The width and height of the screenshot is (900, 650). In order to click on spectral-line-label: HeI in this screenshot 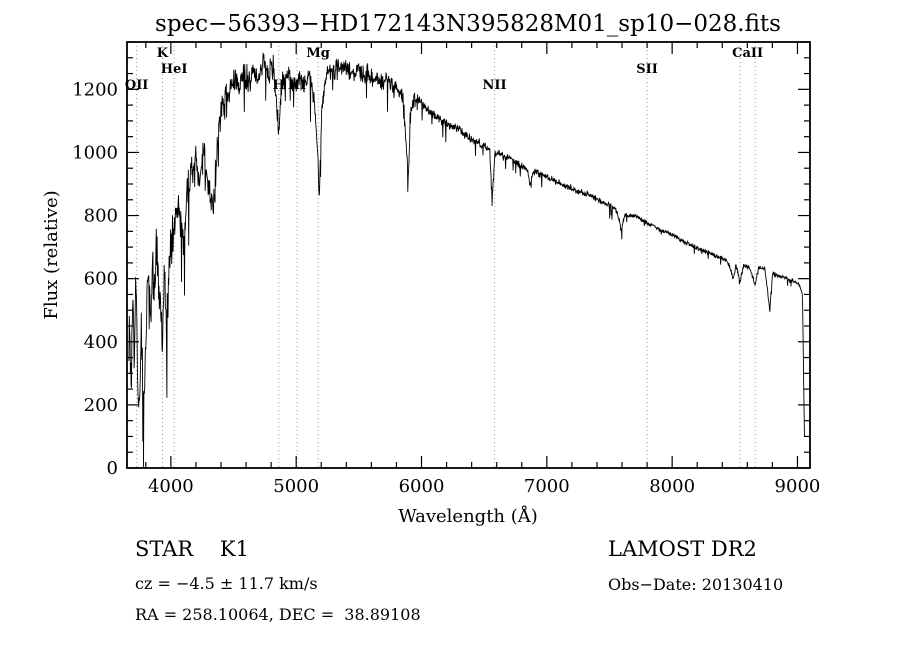, I will do `click(174, 69)`.